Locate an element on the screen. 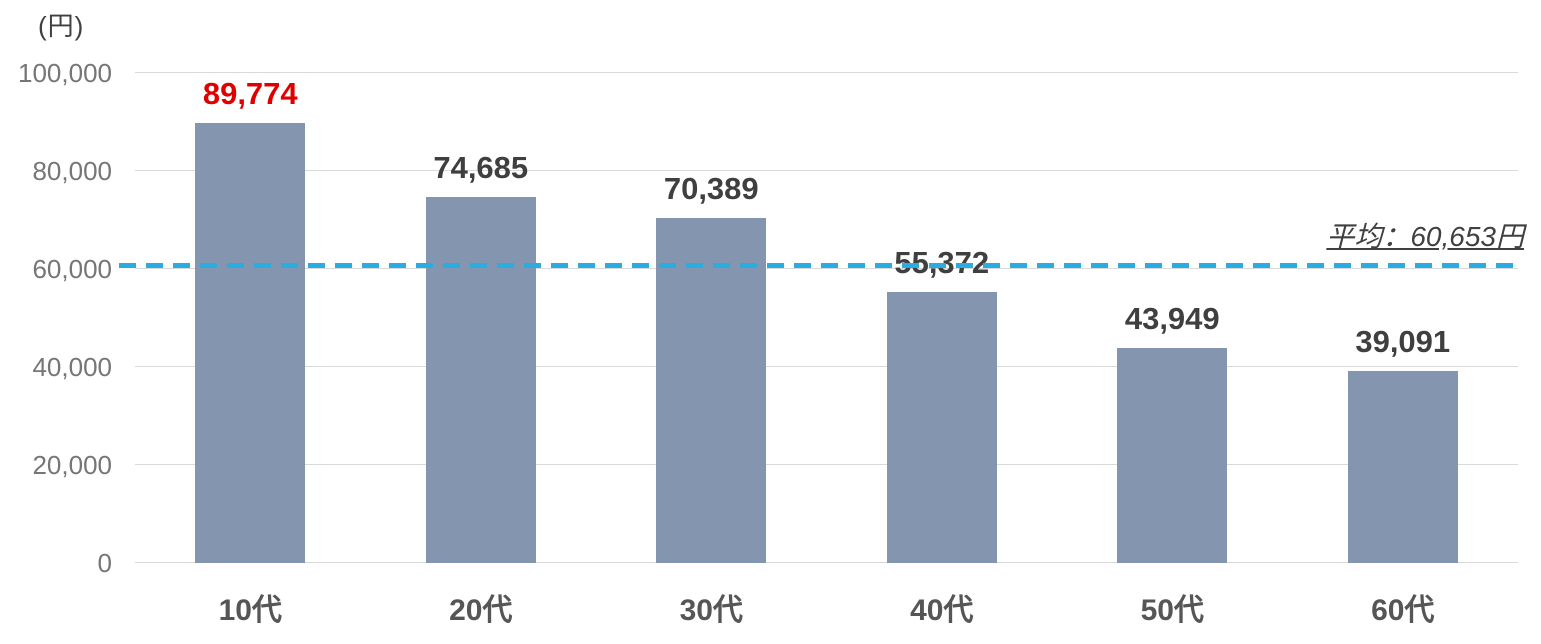  bar-value-label: 43,949 is located at coordinates (1172, 318).